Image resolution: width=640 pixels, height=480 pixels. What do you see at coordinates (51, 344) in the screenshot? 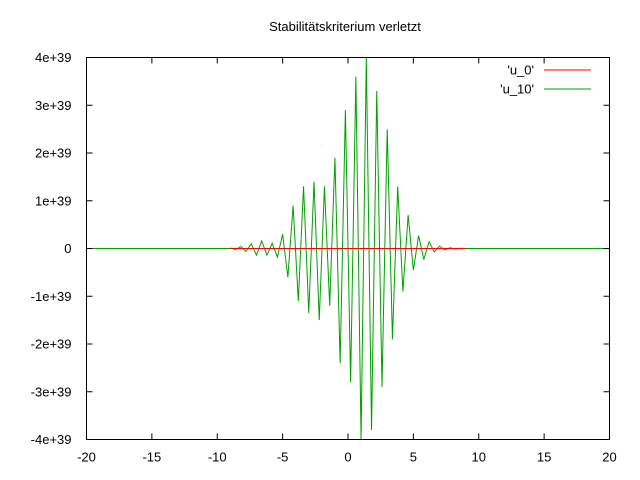
I see `y-tick-label: -2e+39` at bounding box center [51, 344].